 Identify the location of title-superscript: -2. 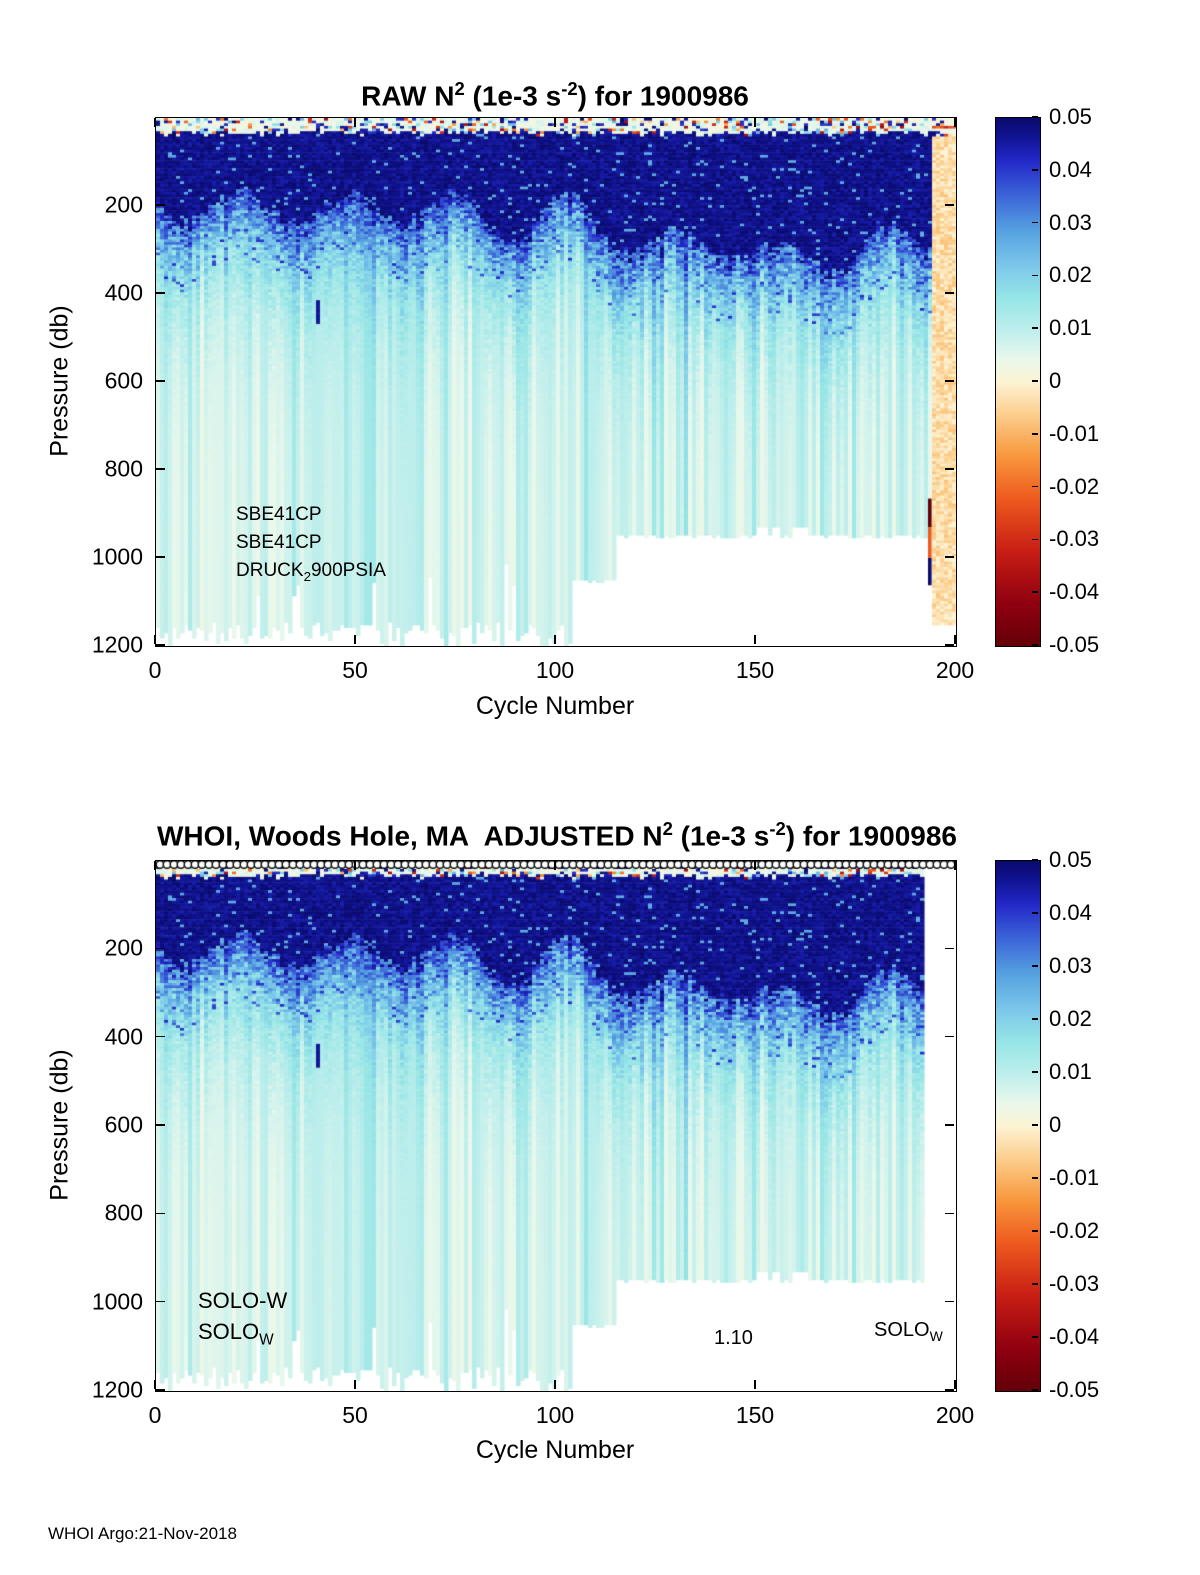
(777, 828).